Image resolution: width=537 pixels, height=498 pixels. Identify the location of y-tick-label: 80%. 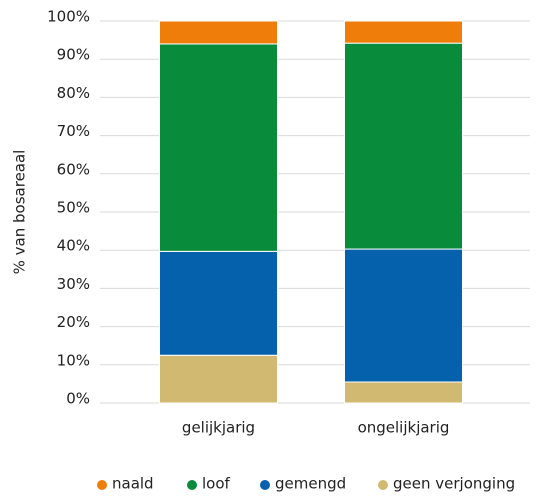
(73, 93).